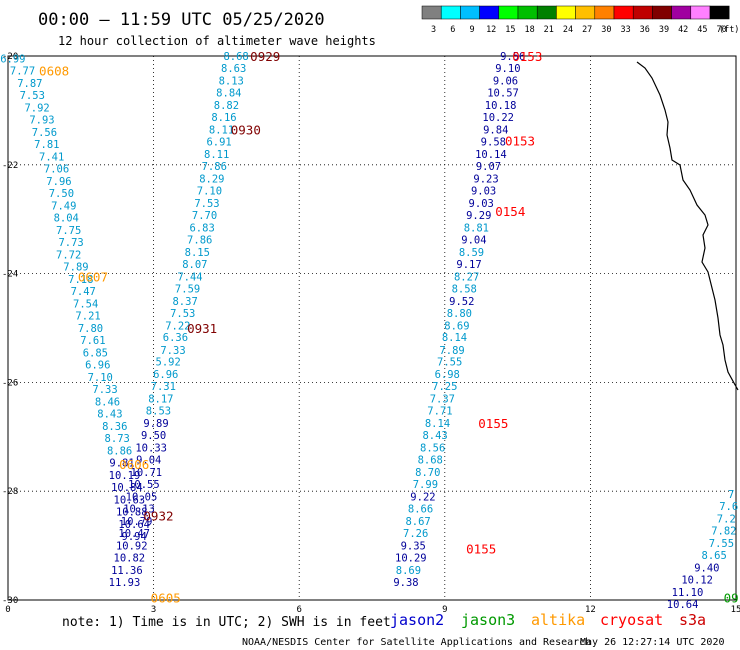 The image size is (740, 650). Describe the element at coordinates (466, 277) in the screenshot. I see `wave-height-value: 8.27` at that location.